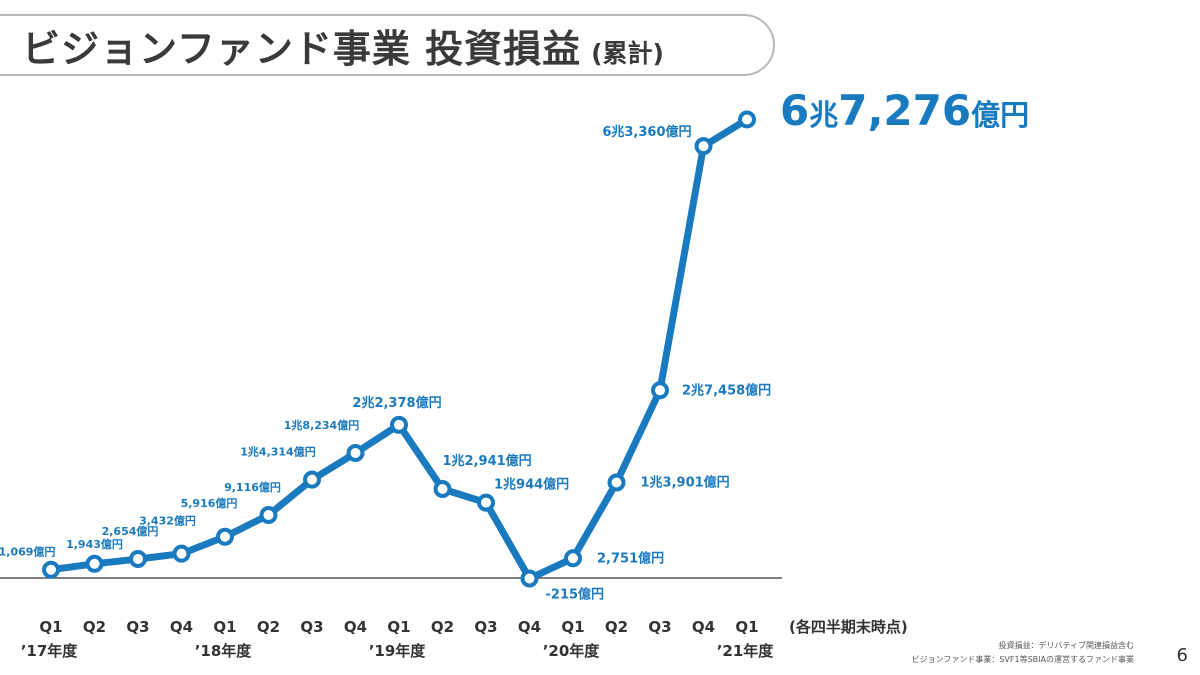 Image resolution: width=1200 pixels, height=675 pixels. What do you see at coordinates (130, 531) in the screenshot?
I see `data-label: 2,654億円` at bounding box center [130, 531].